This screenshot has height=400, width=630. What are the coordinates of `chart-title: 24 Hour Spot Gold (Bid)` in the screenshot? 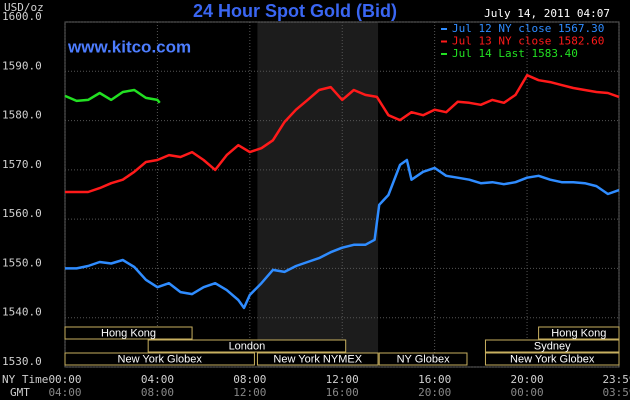 It's located at (295, 11).